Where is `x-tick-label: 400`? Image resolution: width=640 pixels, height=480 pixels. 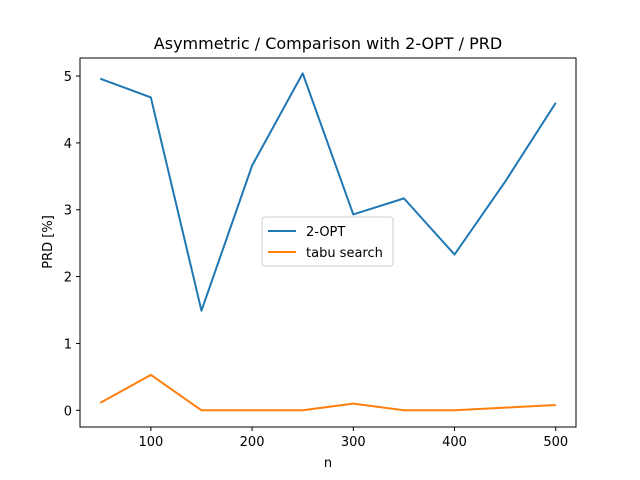
x-tick-label: 400 is located at coordinates (454, 442).